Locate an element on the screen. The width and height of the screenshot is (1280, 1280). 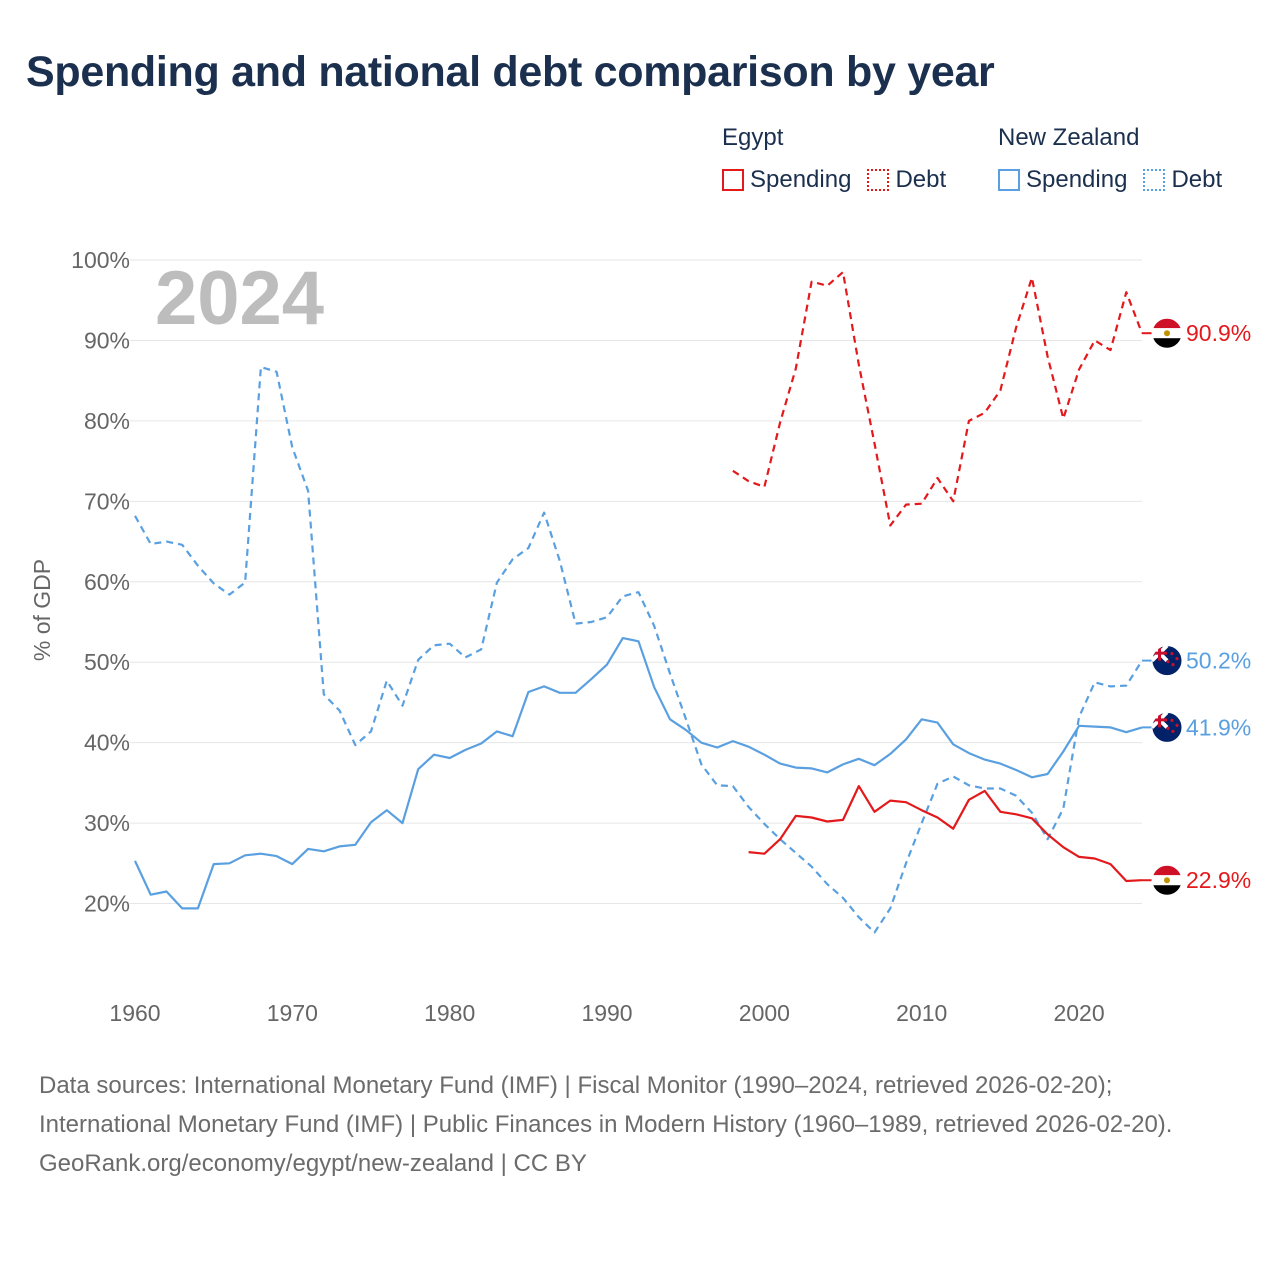
legend-egypt-spending: Spending is located at coordinates (786, 180).